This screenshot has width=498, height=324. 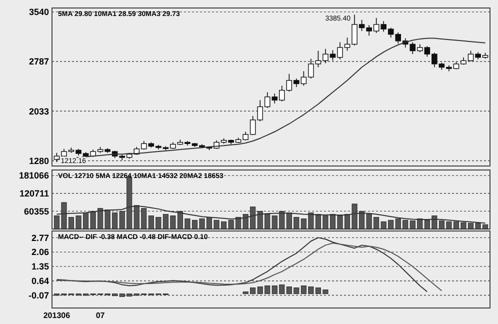 What do you see at coordinates (36, 211) in the screenshot?
I see `y-tick-label: 60355` at bounding box center [36, 211].